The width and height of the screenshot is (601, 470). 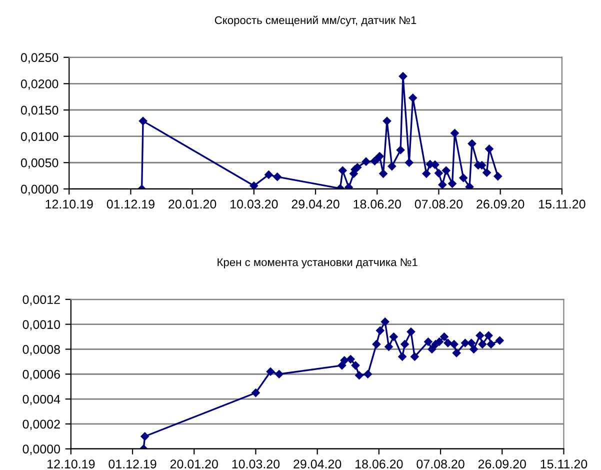 I want to click on y-tick-label: 0,0004, so click(x=41, y=400).